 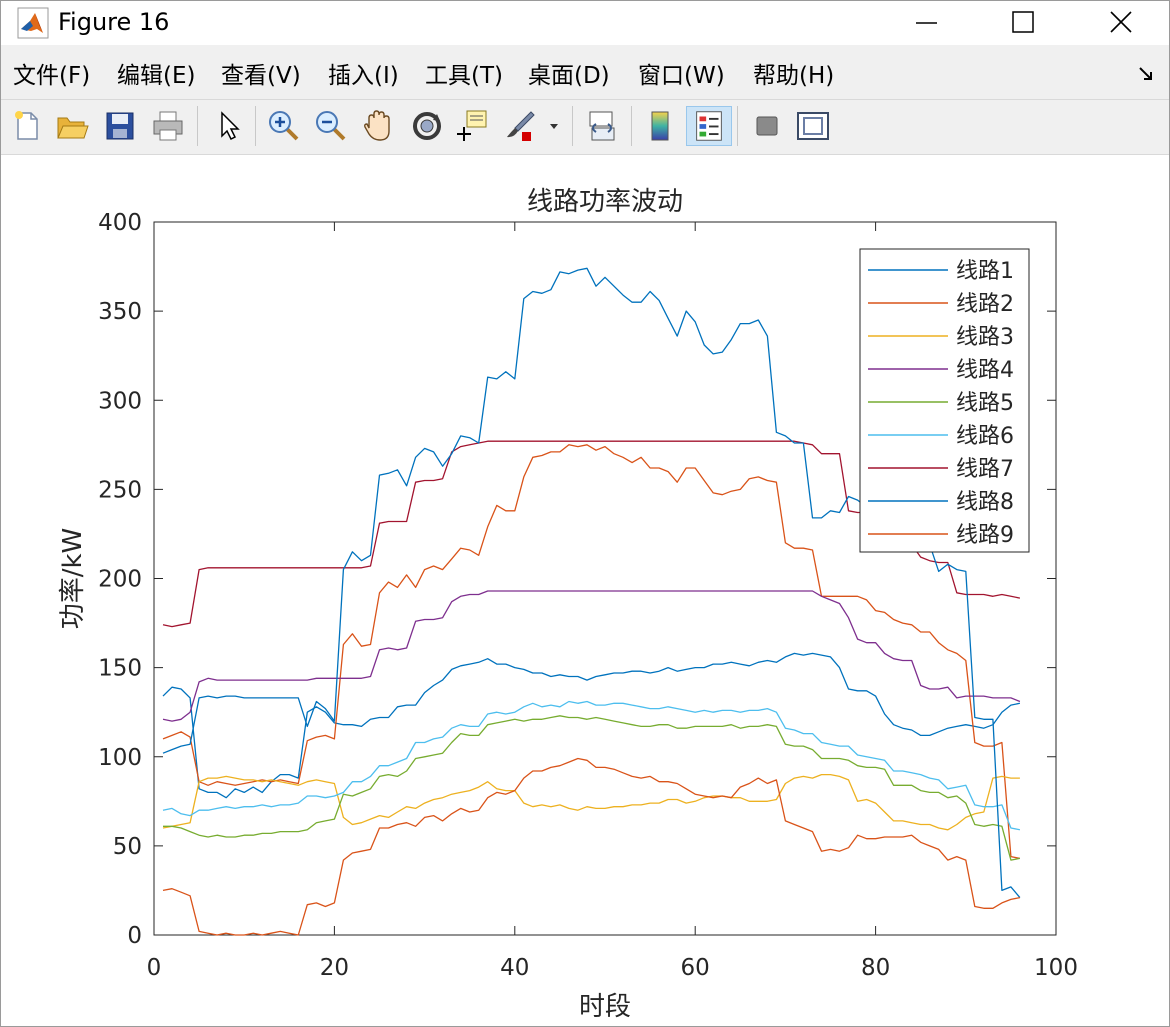 What do you see at coordinates (120, 669) in the screenshot?
I see `y-tick-label: 150` at bounding box center [120, 669].